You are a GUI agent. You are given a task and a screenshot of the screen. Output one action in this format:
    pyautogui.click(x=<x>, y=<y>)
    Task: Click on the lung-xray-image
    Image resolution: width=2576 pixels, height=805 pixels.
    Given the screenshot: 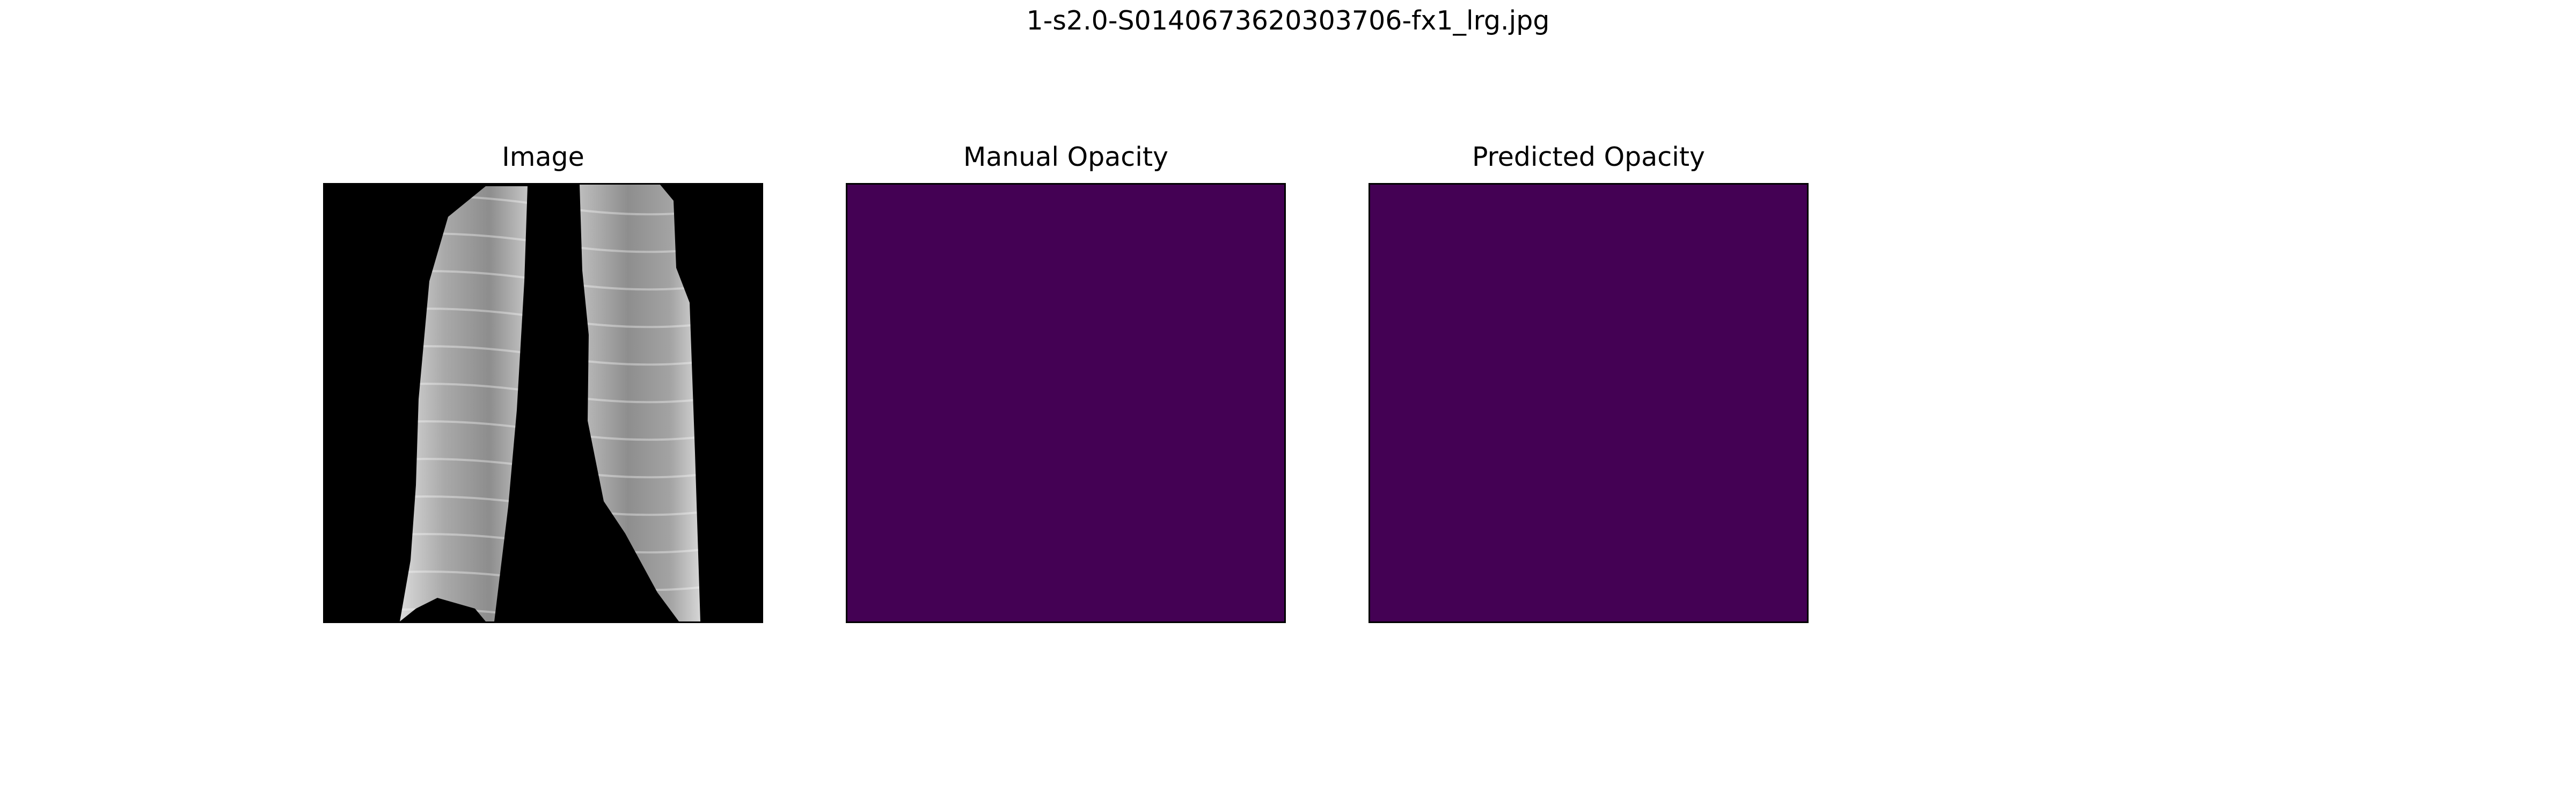 What is the action you would take?
    pyautogui.click(x=543, y=403)
    